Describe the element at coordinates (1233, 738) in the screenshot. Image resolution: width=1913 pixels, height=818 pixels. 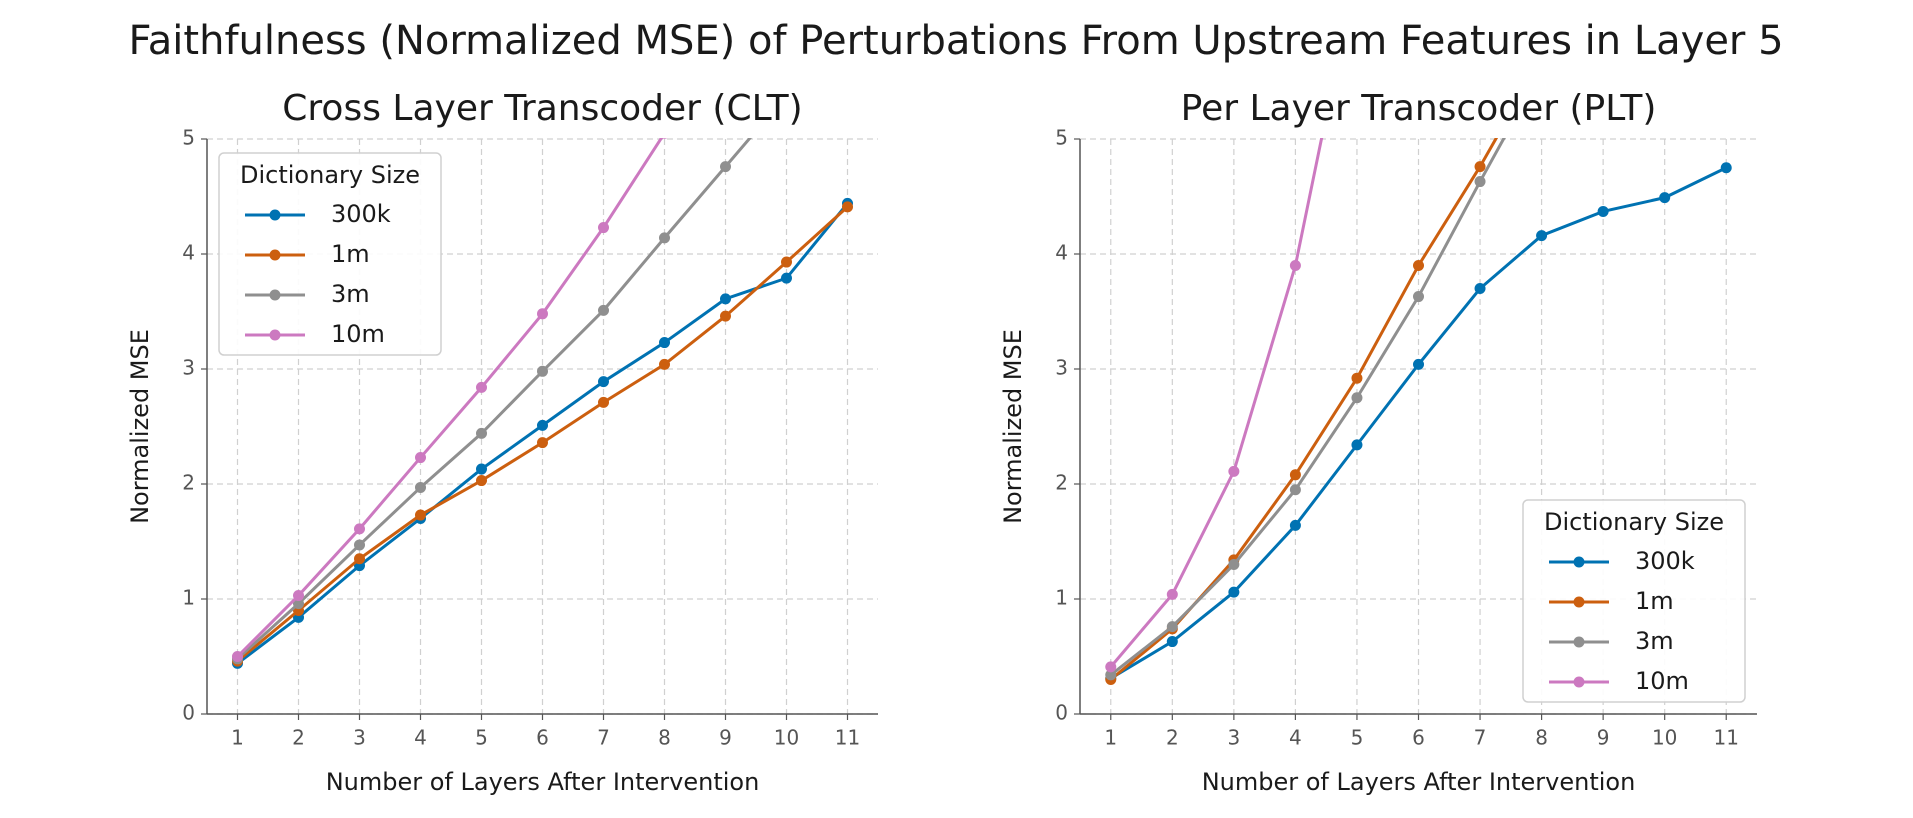
I see `x-tick-label: 3` at that location.